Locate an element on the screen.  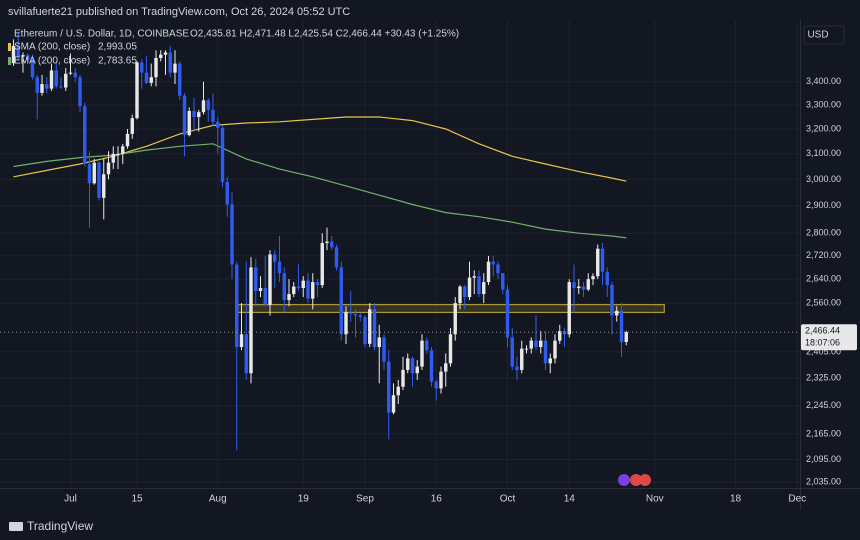
y-tick-label: 2,325.00 is located at coordinates (823, 378).